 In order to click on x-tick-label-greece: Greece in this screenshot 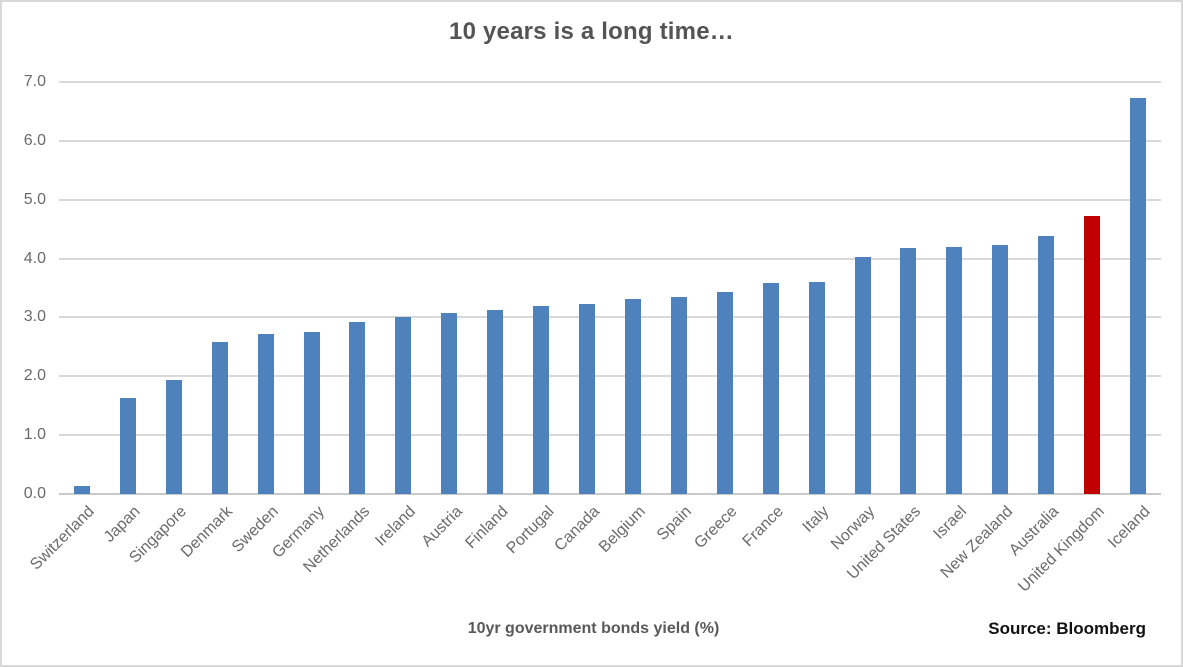, I will do `click(716, 528)`.